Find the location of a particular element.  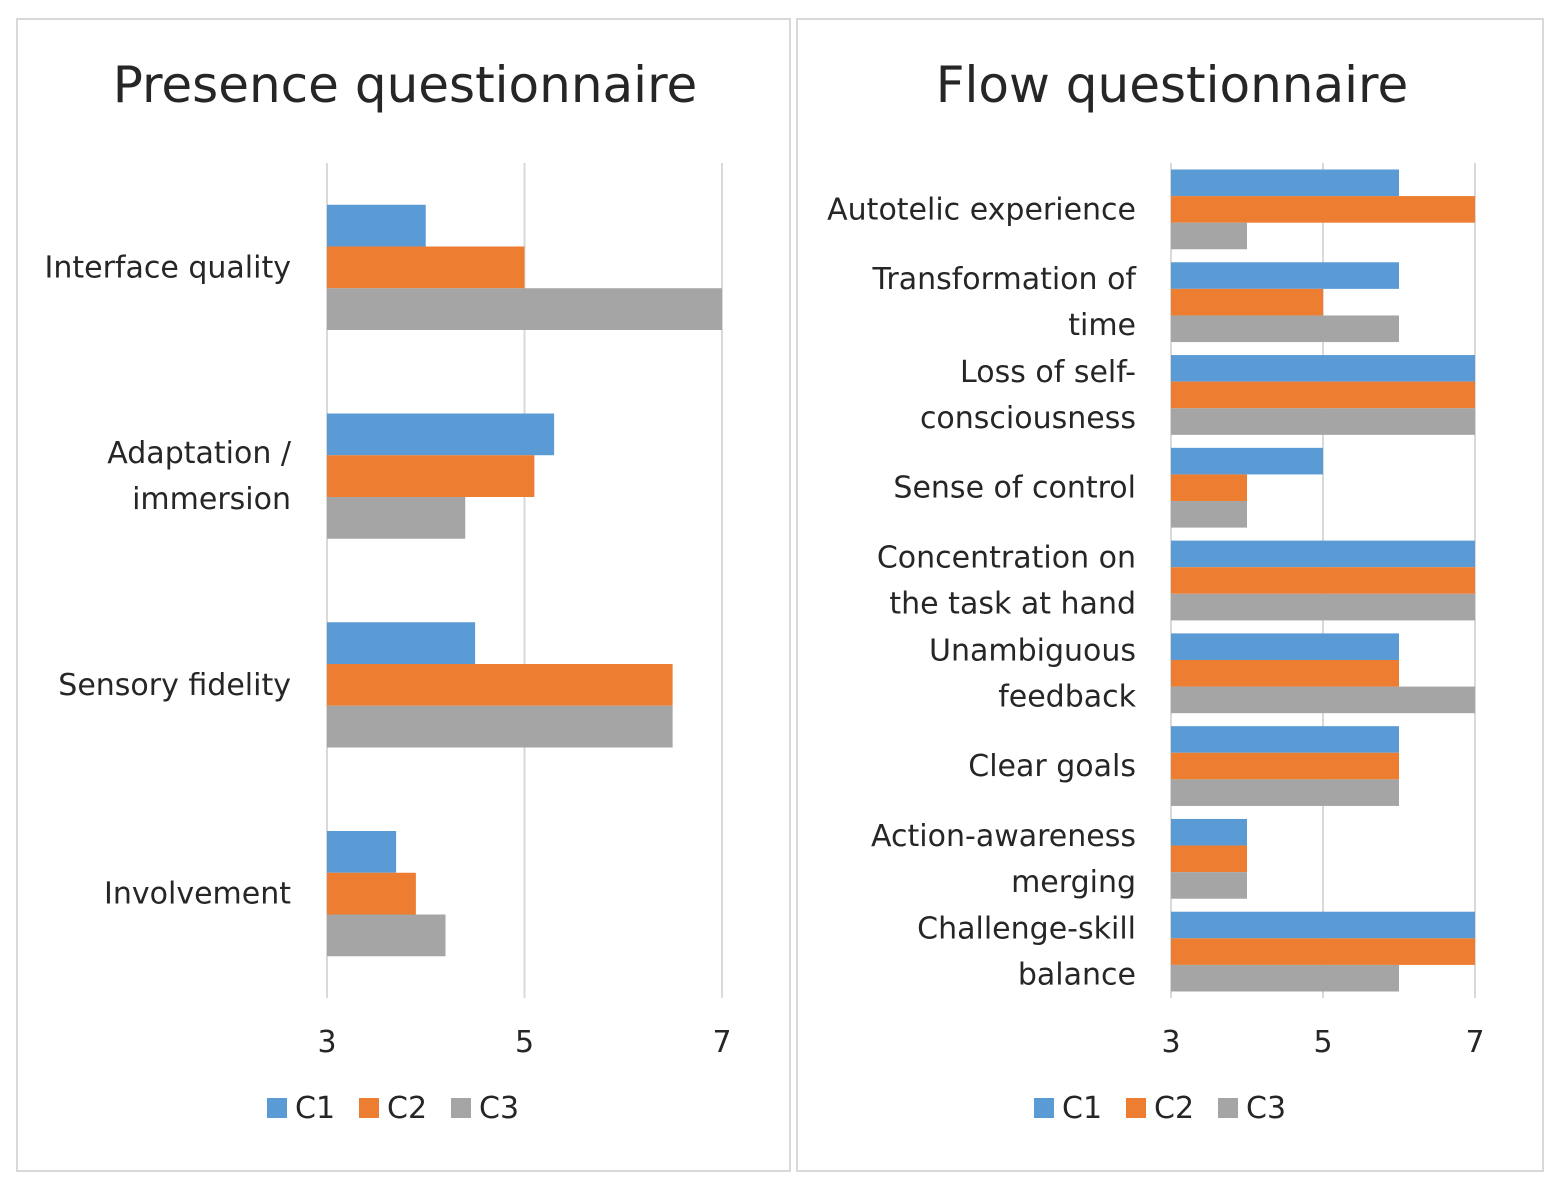

category-label: Challenge-skill balance is located at coordinates (1026, 952).